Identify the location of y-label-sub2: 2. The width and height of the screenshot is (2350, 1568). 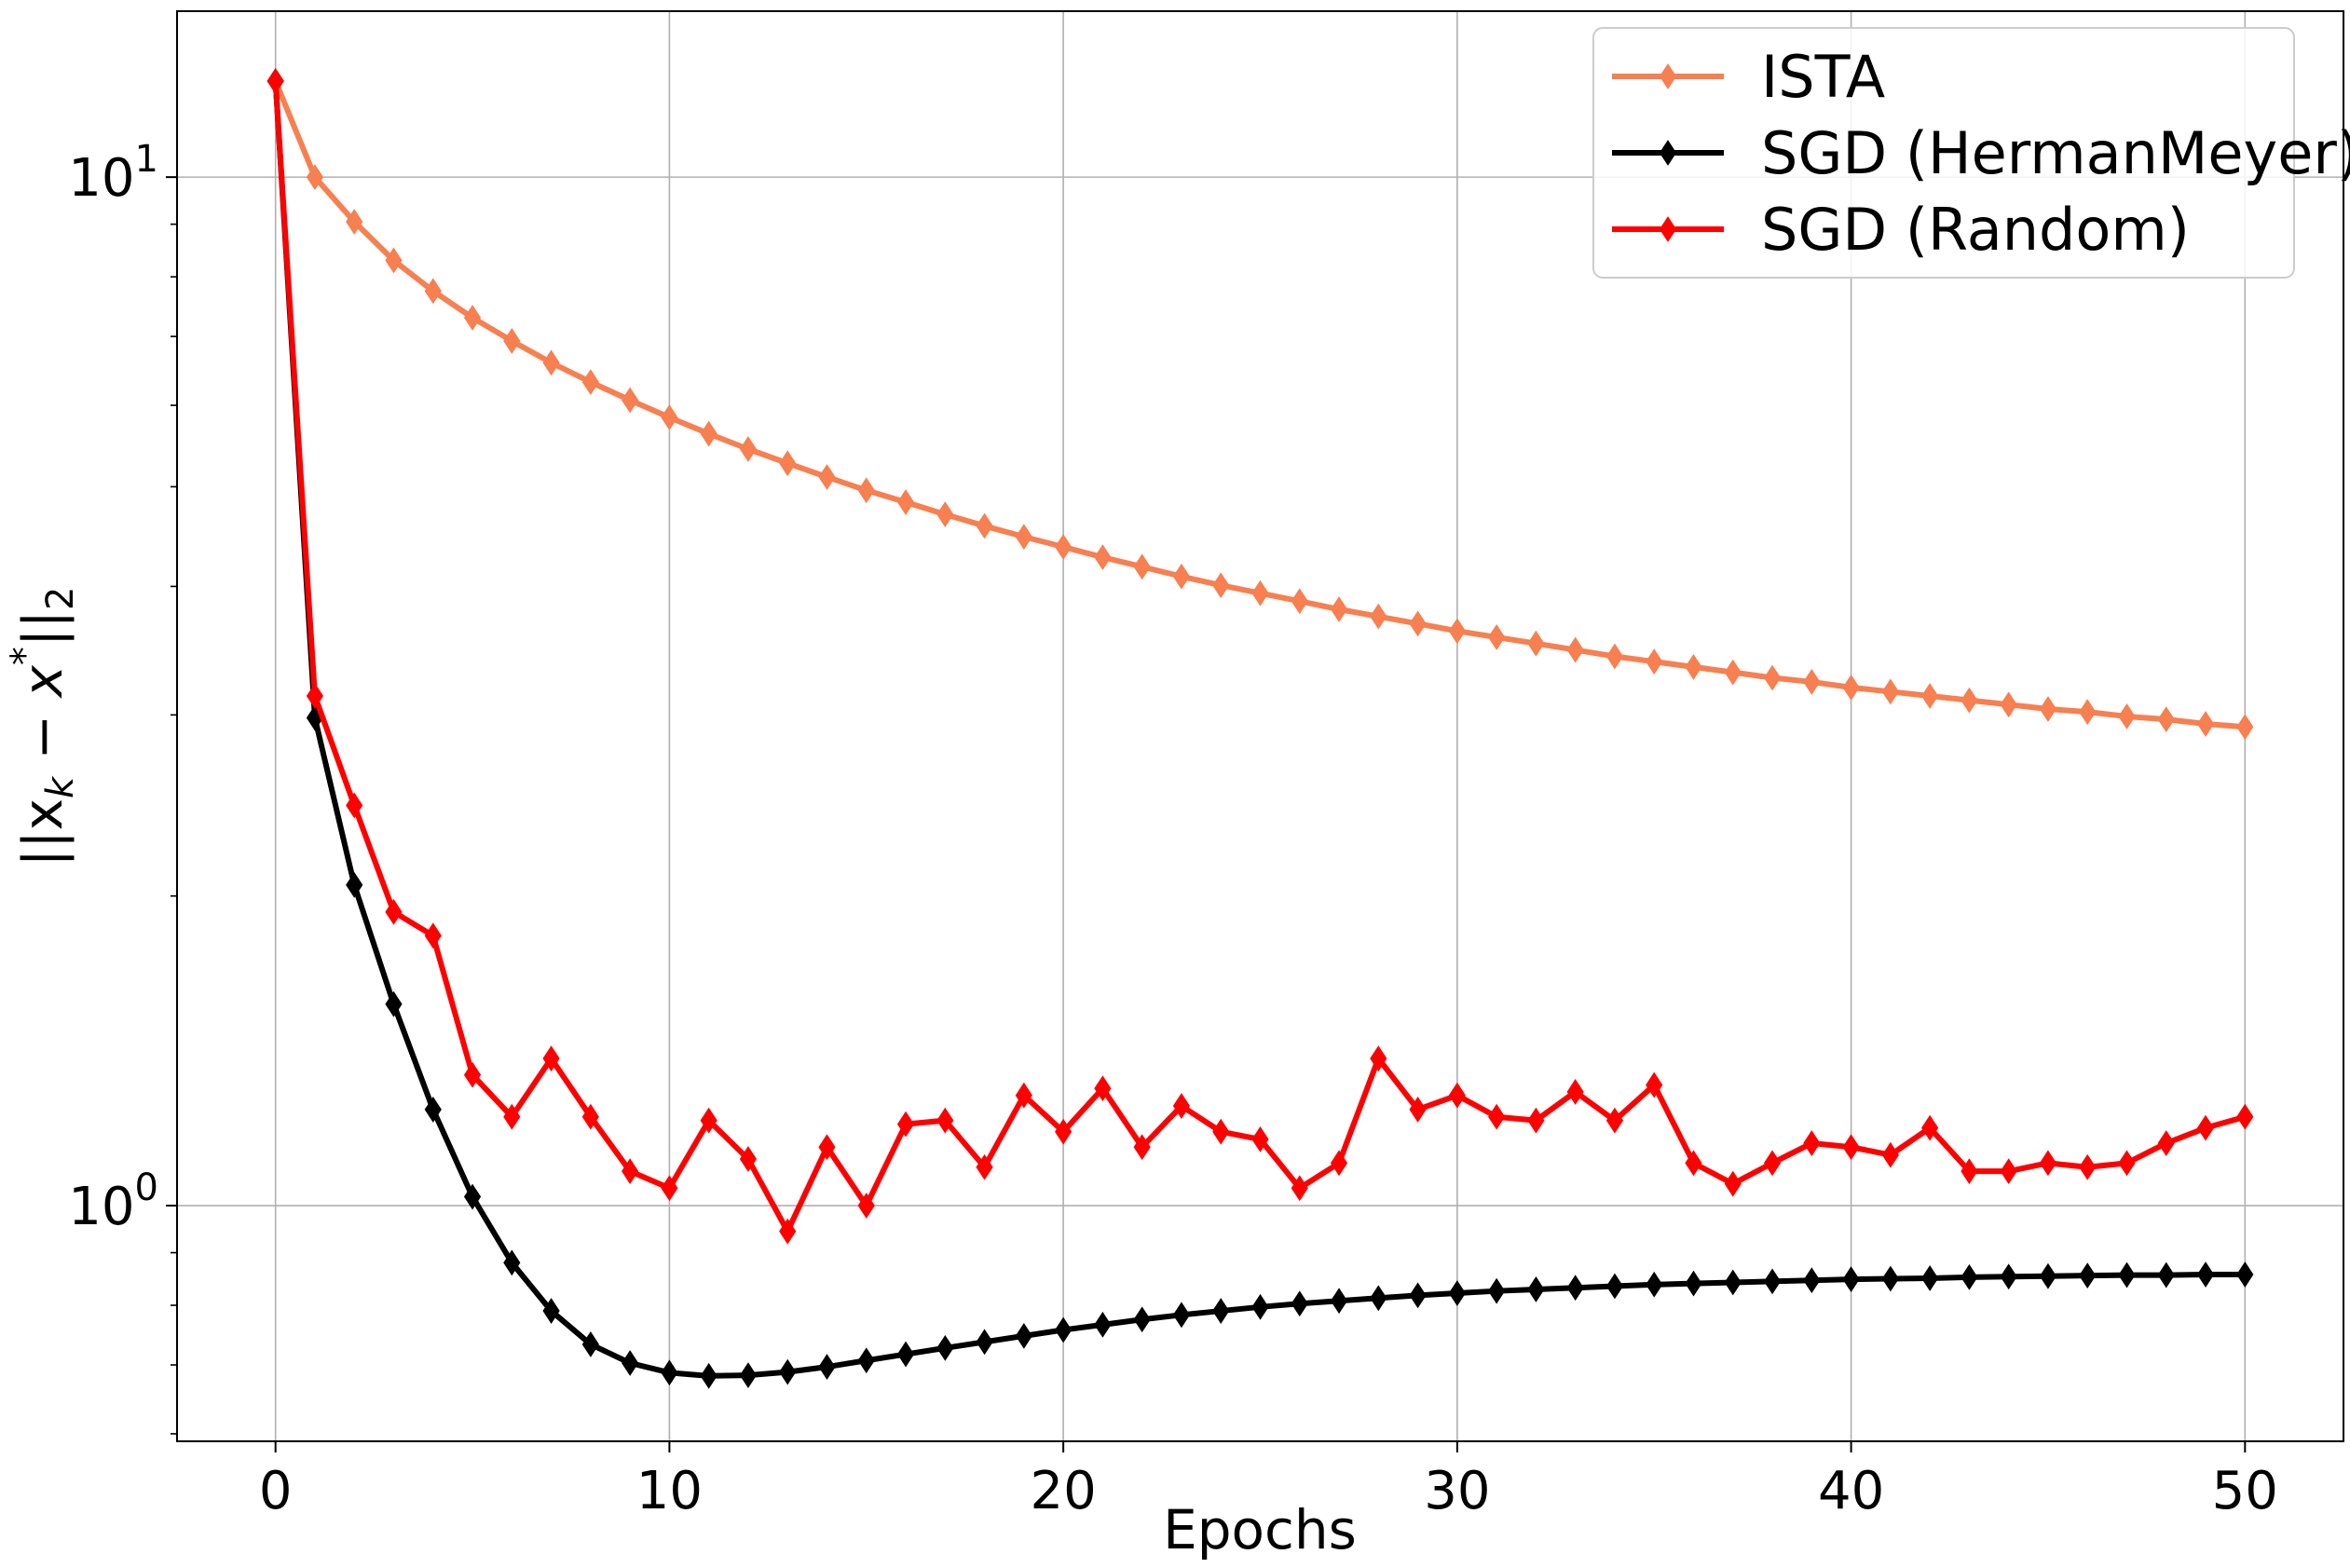
(60, 598).